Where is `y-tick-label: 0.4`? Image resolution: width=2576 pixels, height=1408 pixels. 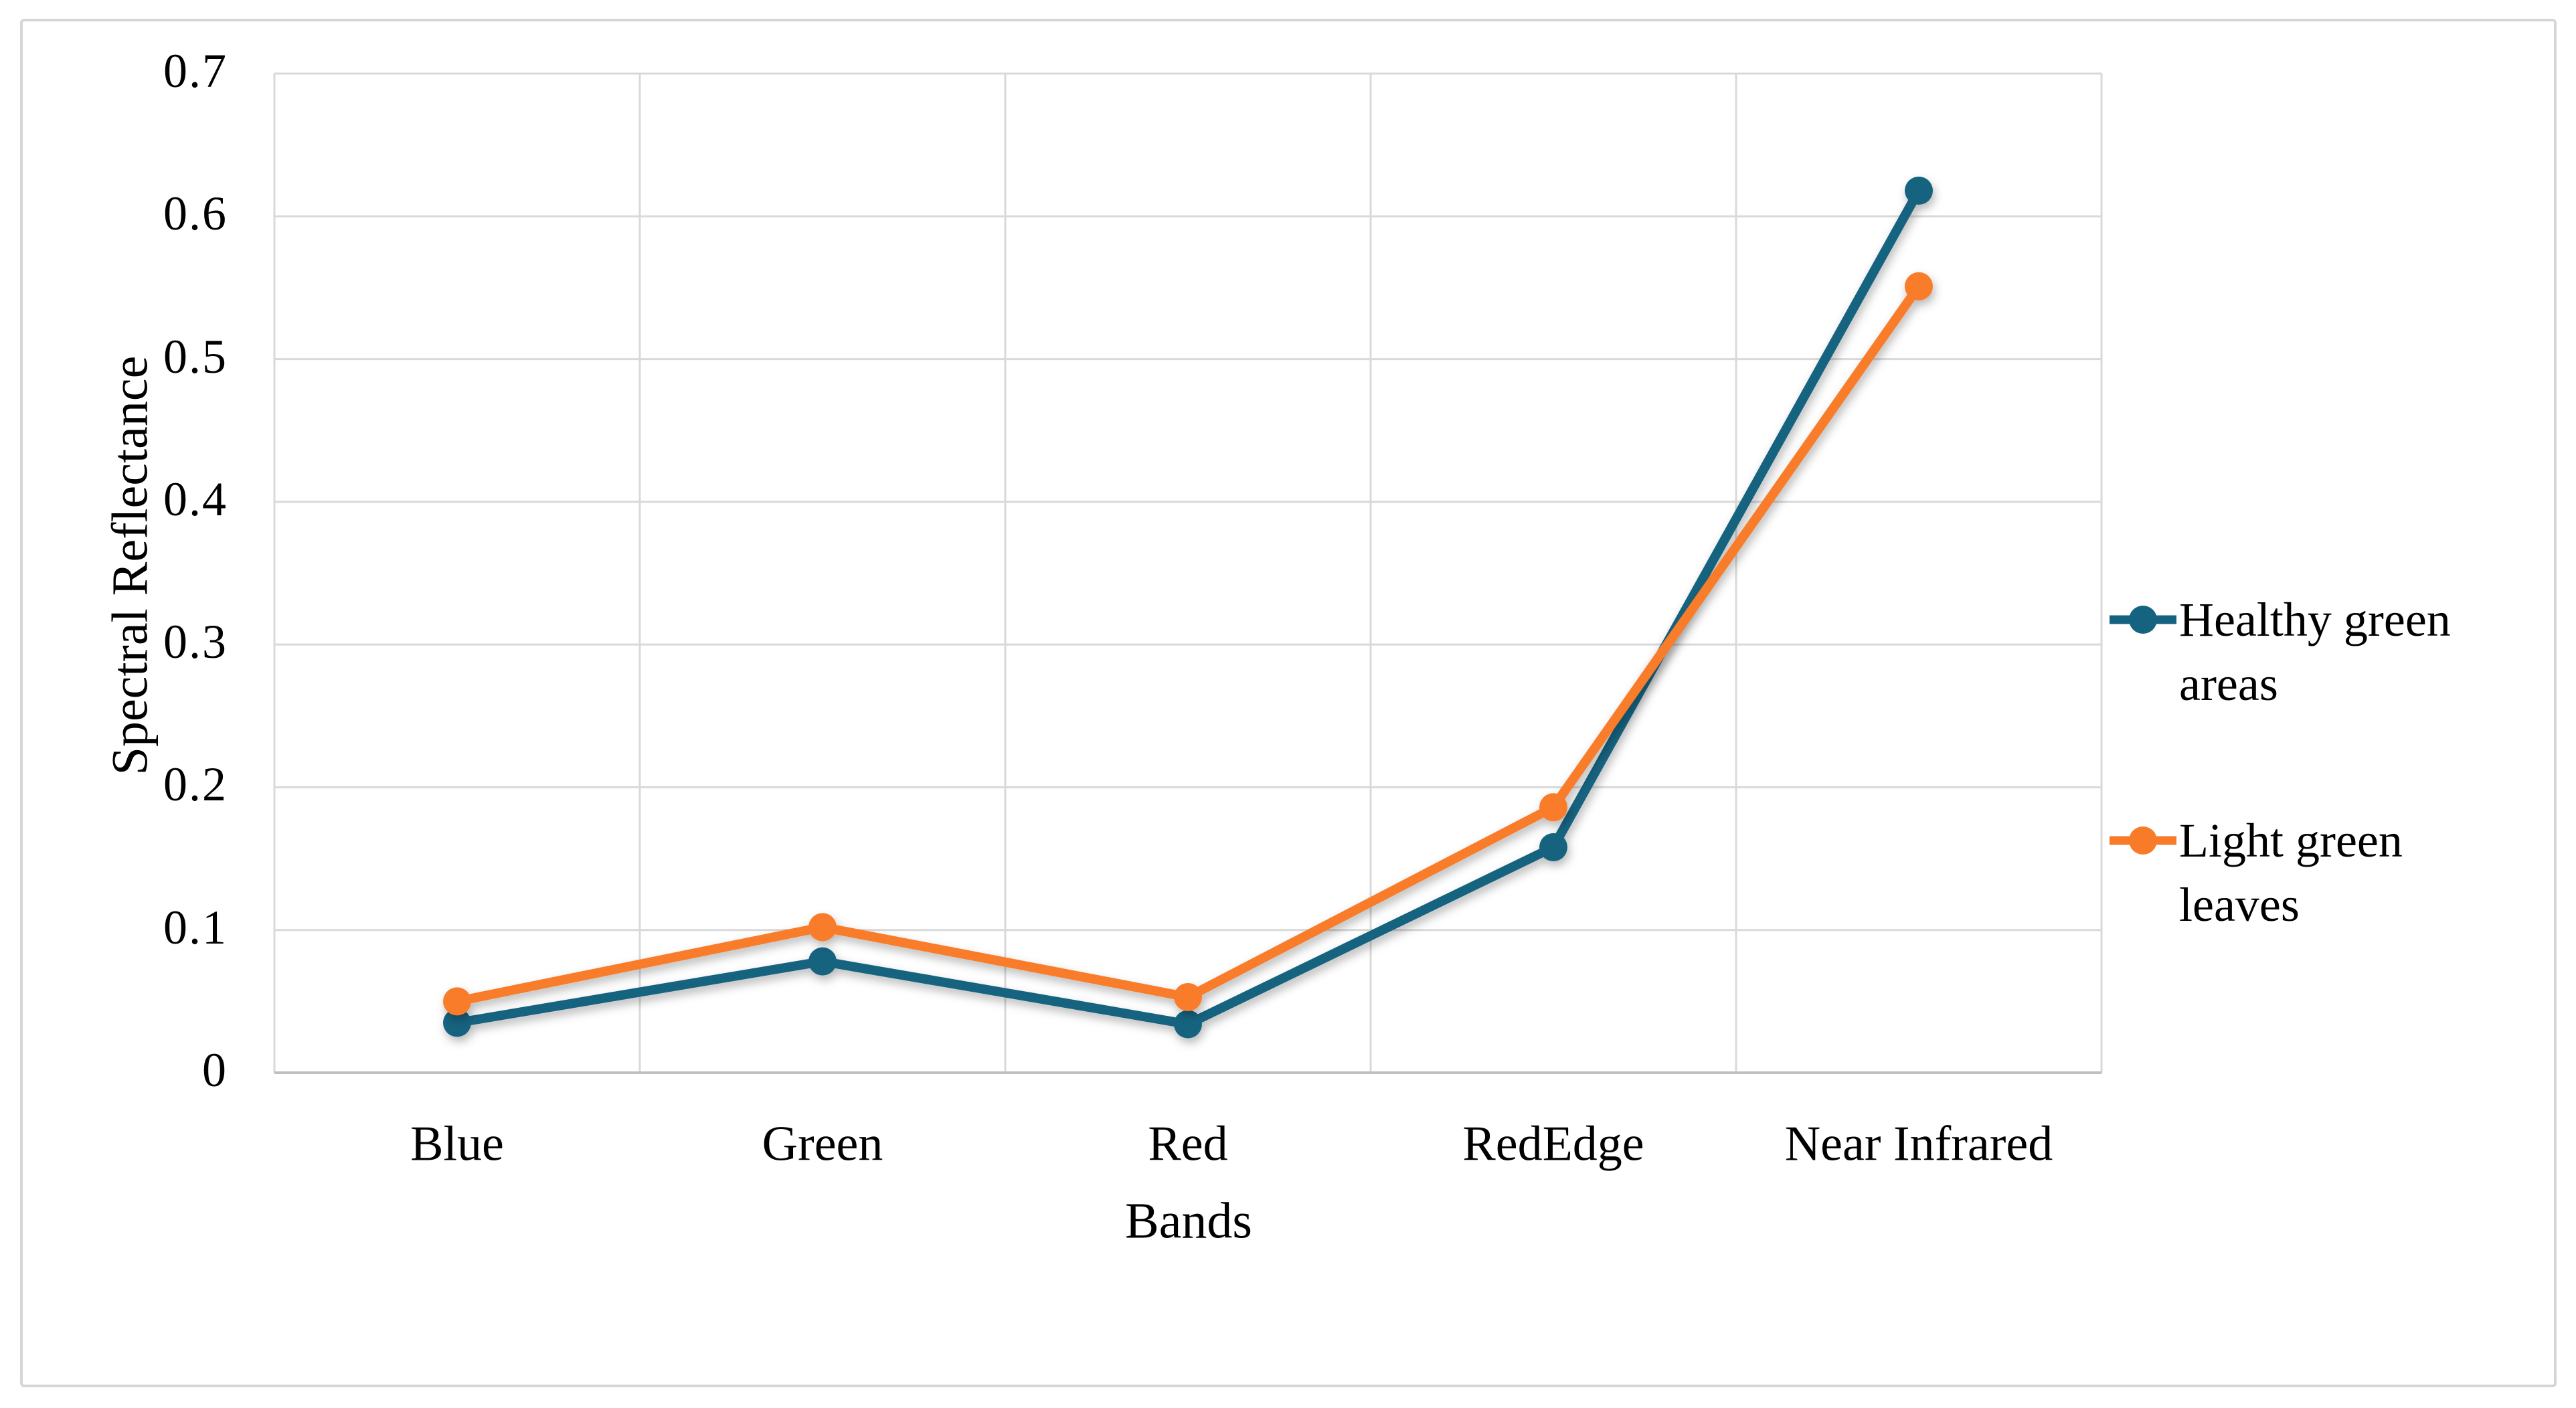 y-tick-label: 0.4 is located at coordinates (196, 499).